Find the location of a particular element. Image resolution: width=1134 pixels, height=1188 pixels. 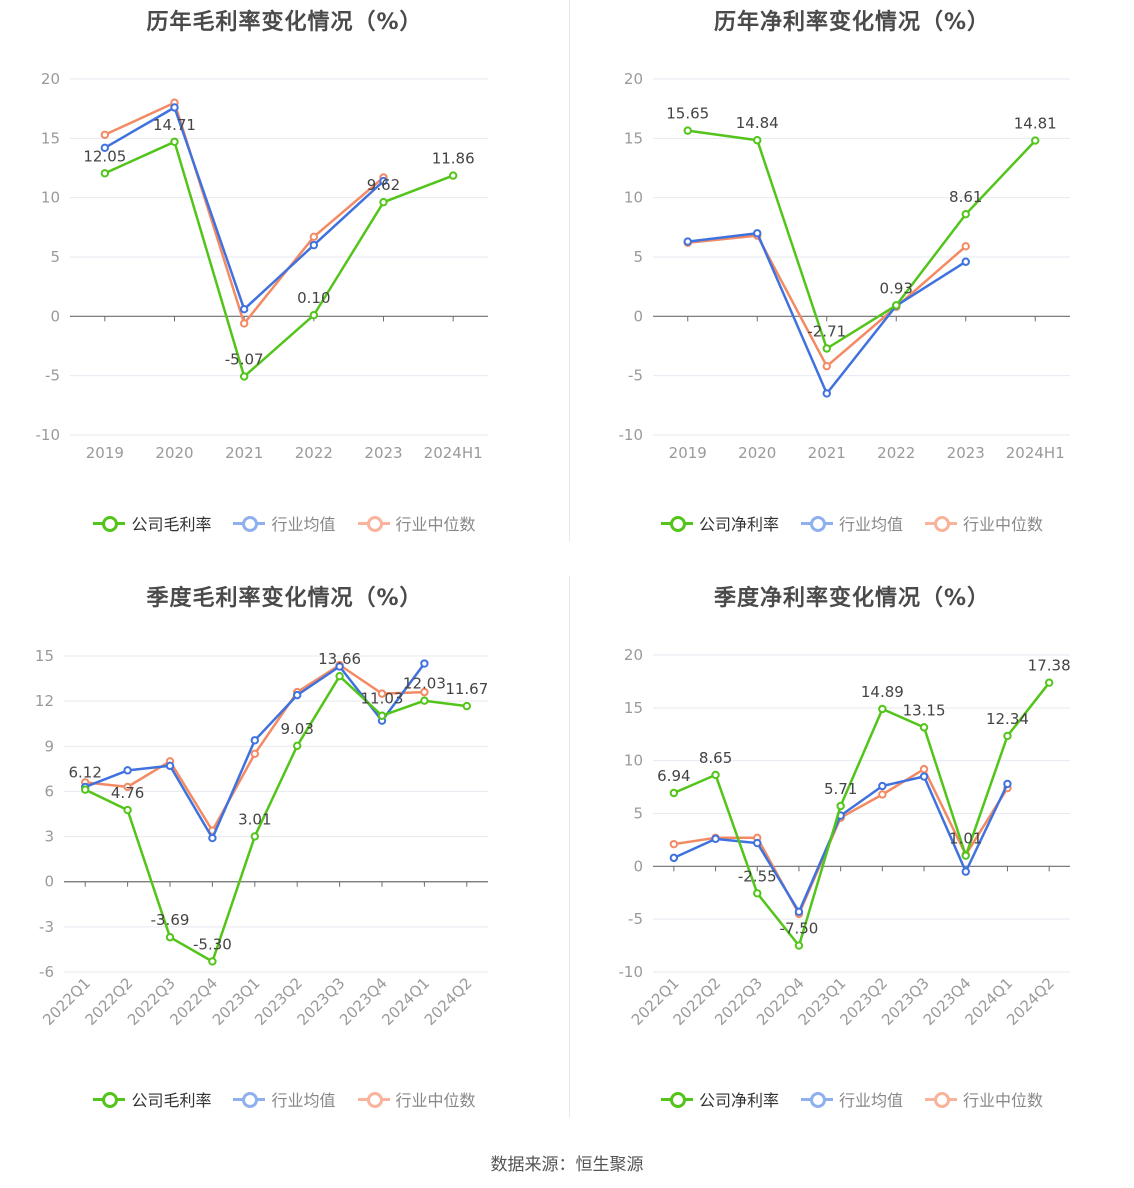

data-label: 6.12 is located at coordinates (84, 773).